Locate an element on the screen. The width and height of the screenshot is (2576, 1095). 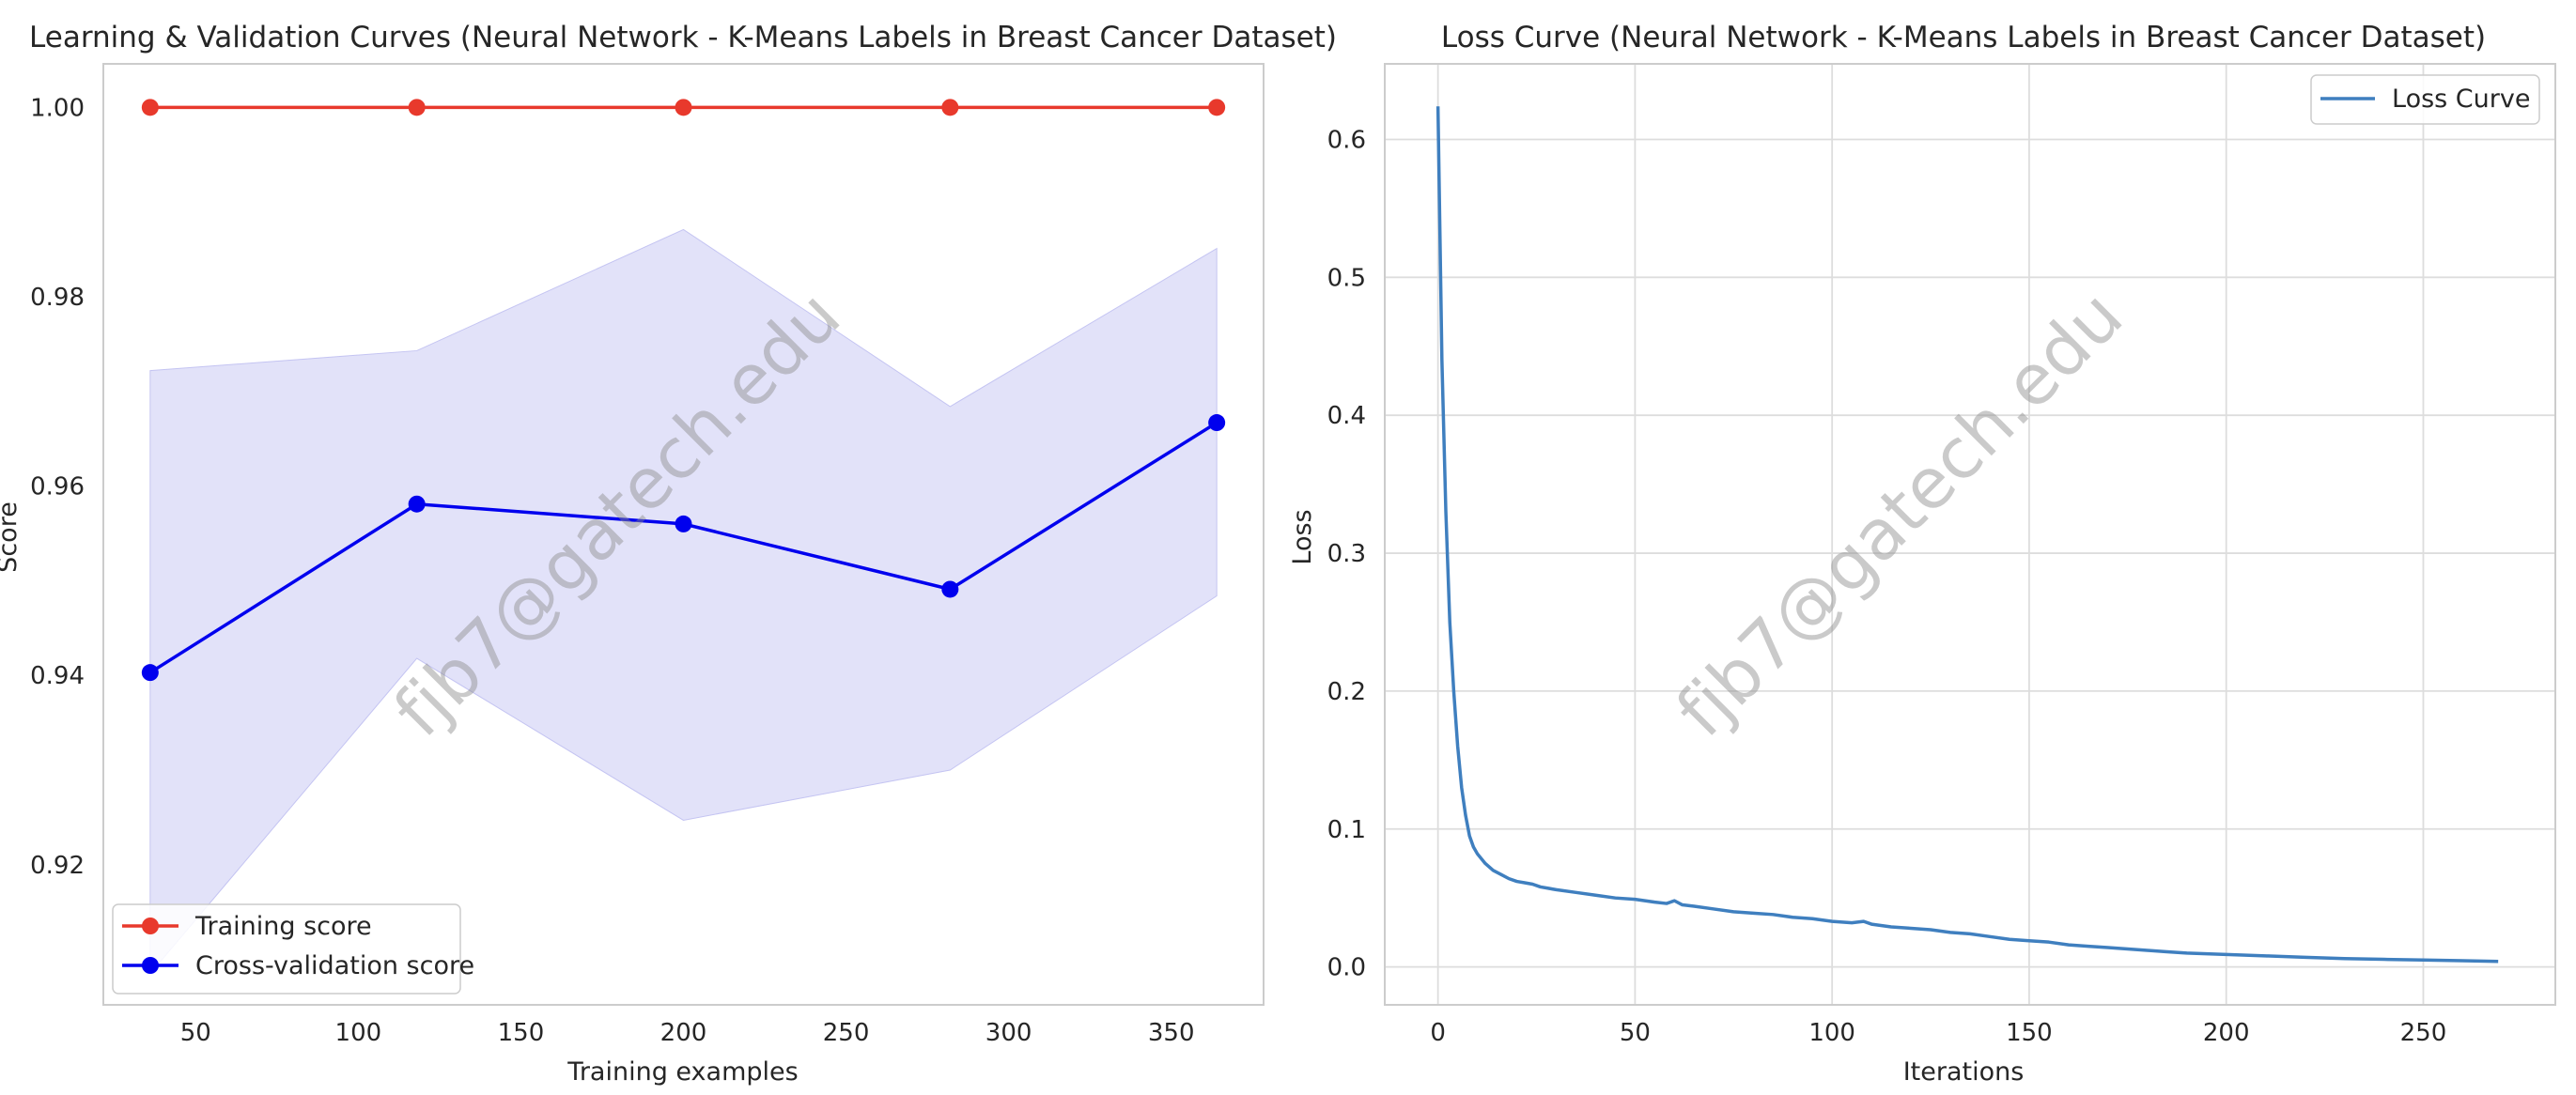
legend-label: Cross-validation score is located at coordinates (334, 965).